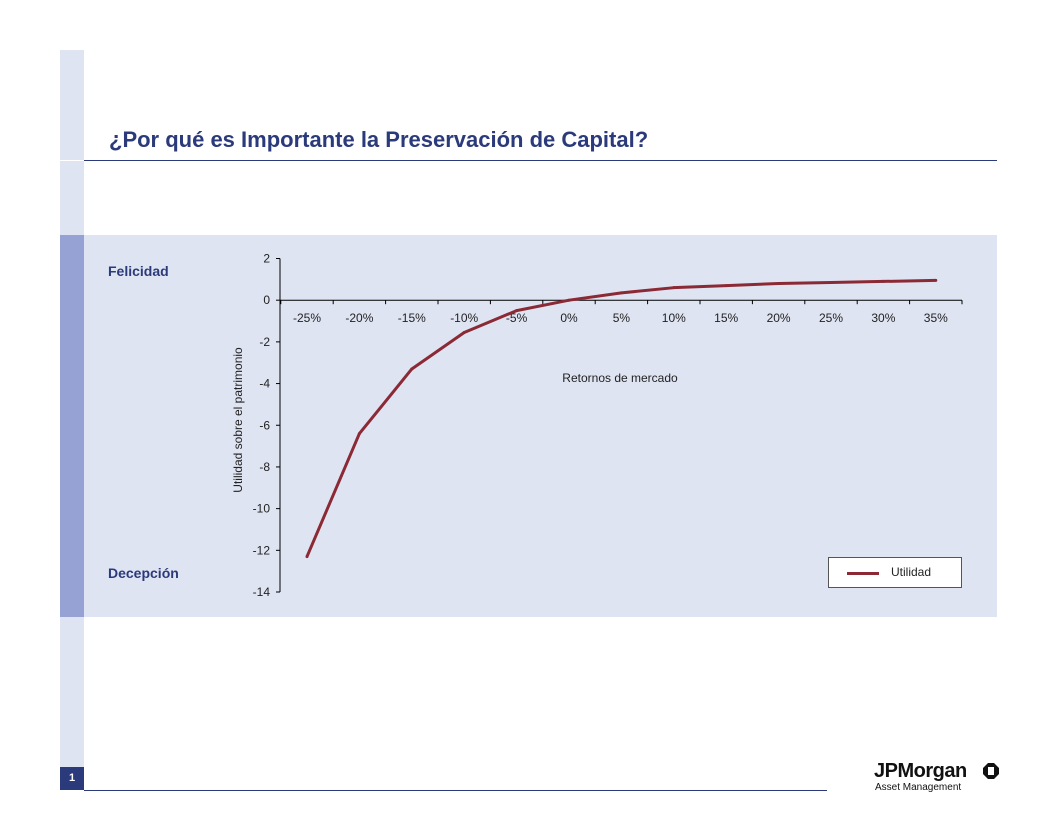  I want to click on x-tick-label: 0%, so click(569, 318).